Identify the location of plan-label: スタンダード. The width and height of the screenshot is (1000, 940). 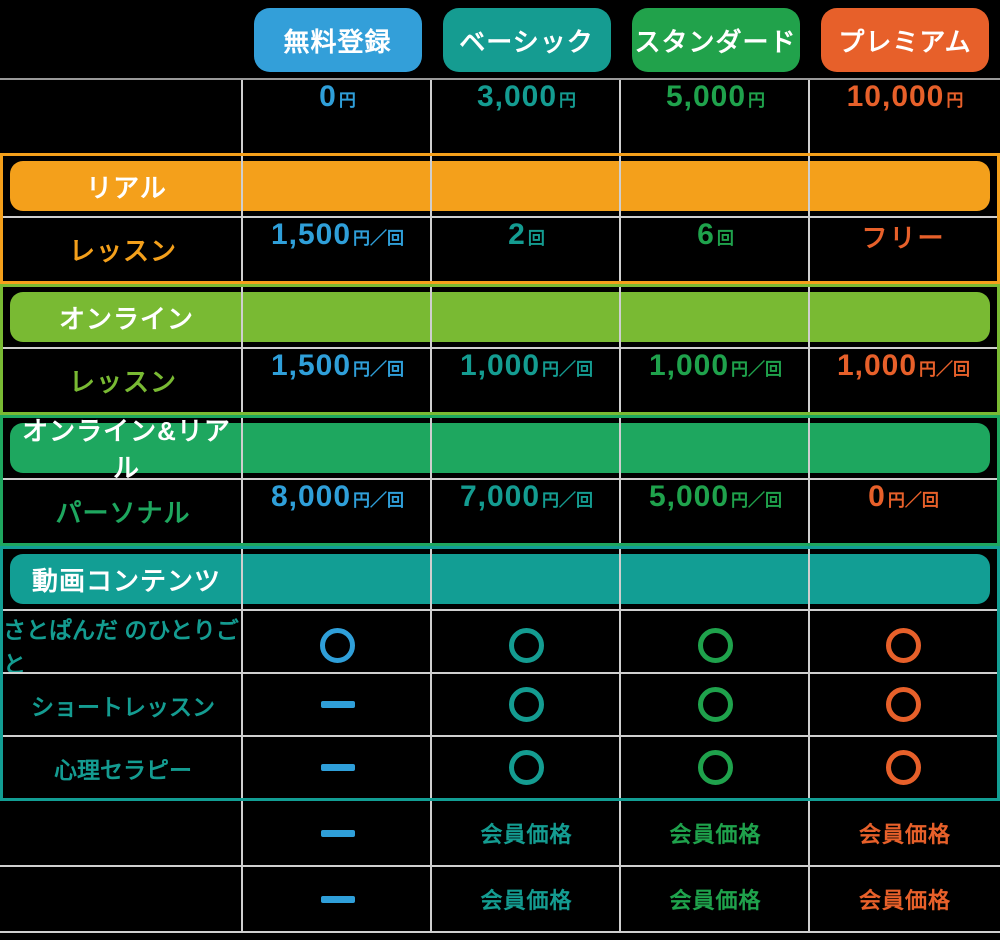
(715, 41).